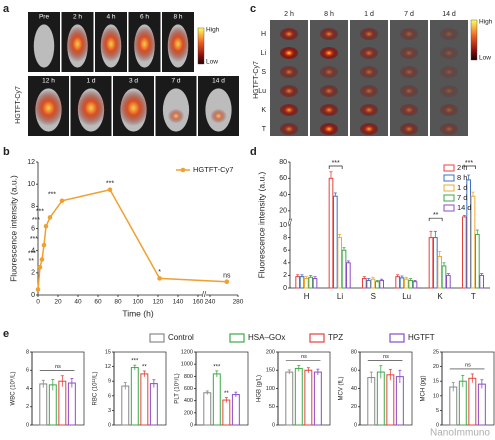 The image size is (495, 440). What do you see at coordinates (44, 46) in the screenshot?
I see `mouse-body` at bounding box center [44, 46].